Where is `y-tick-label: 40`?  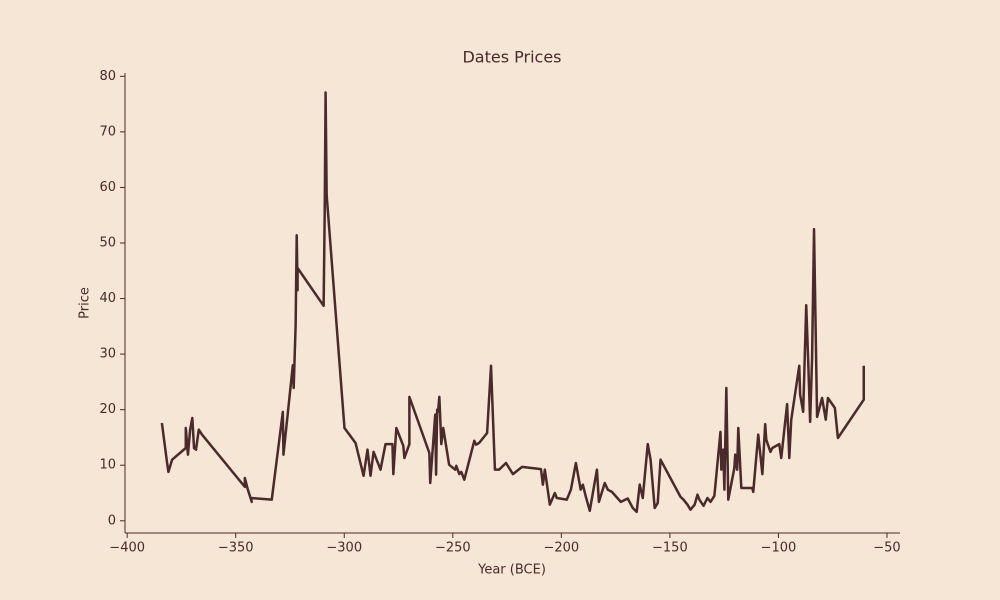
y-tick-label: 40 is located at coordinates (107, 298).